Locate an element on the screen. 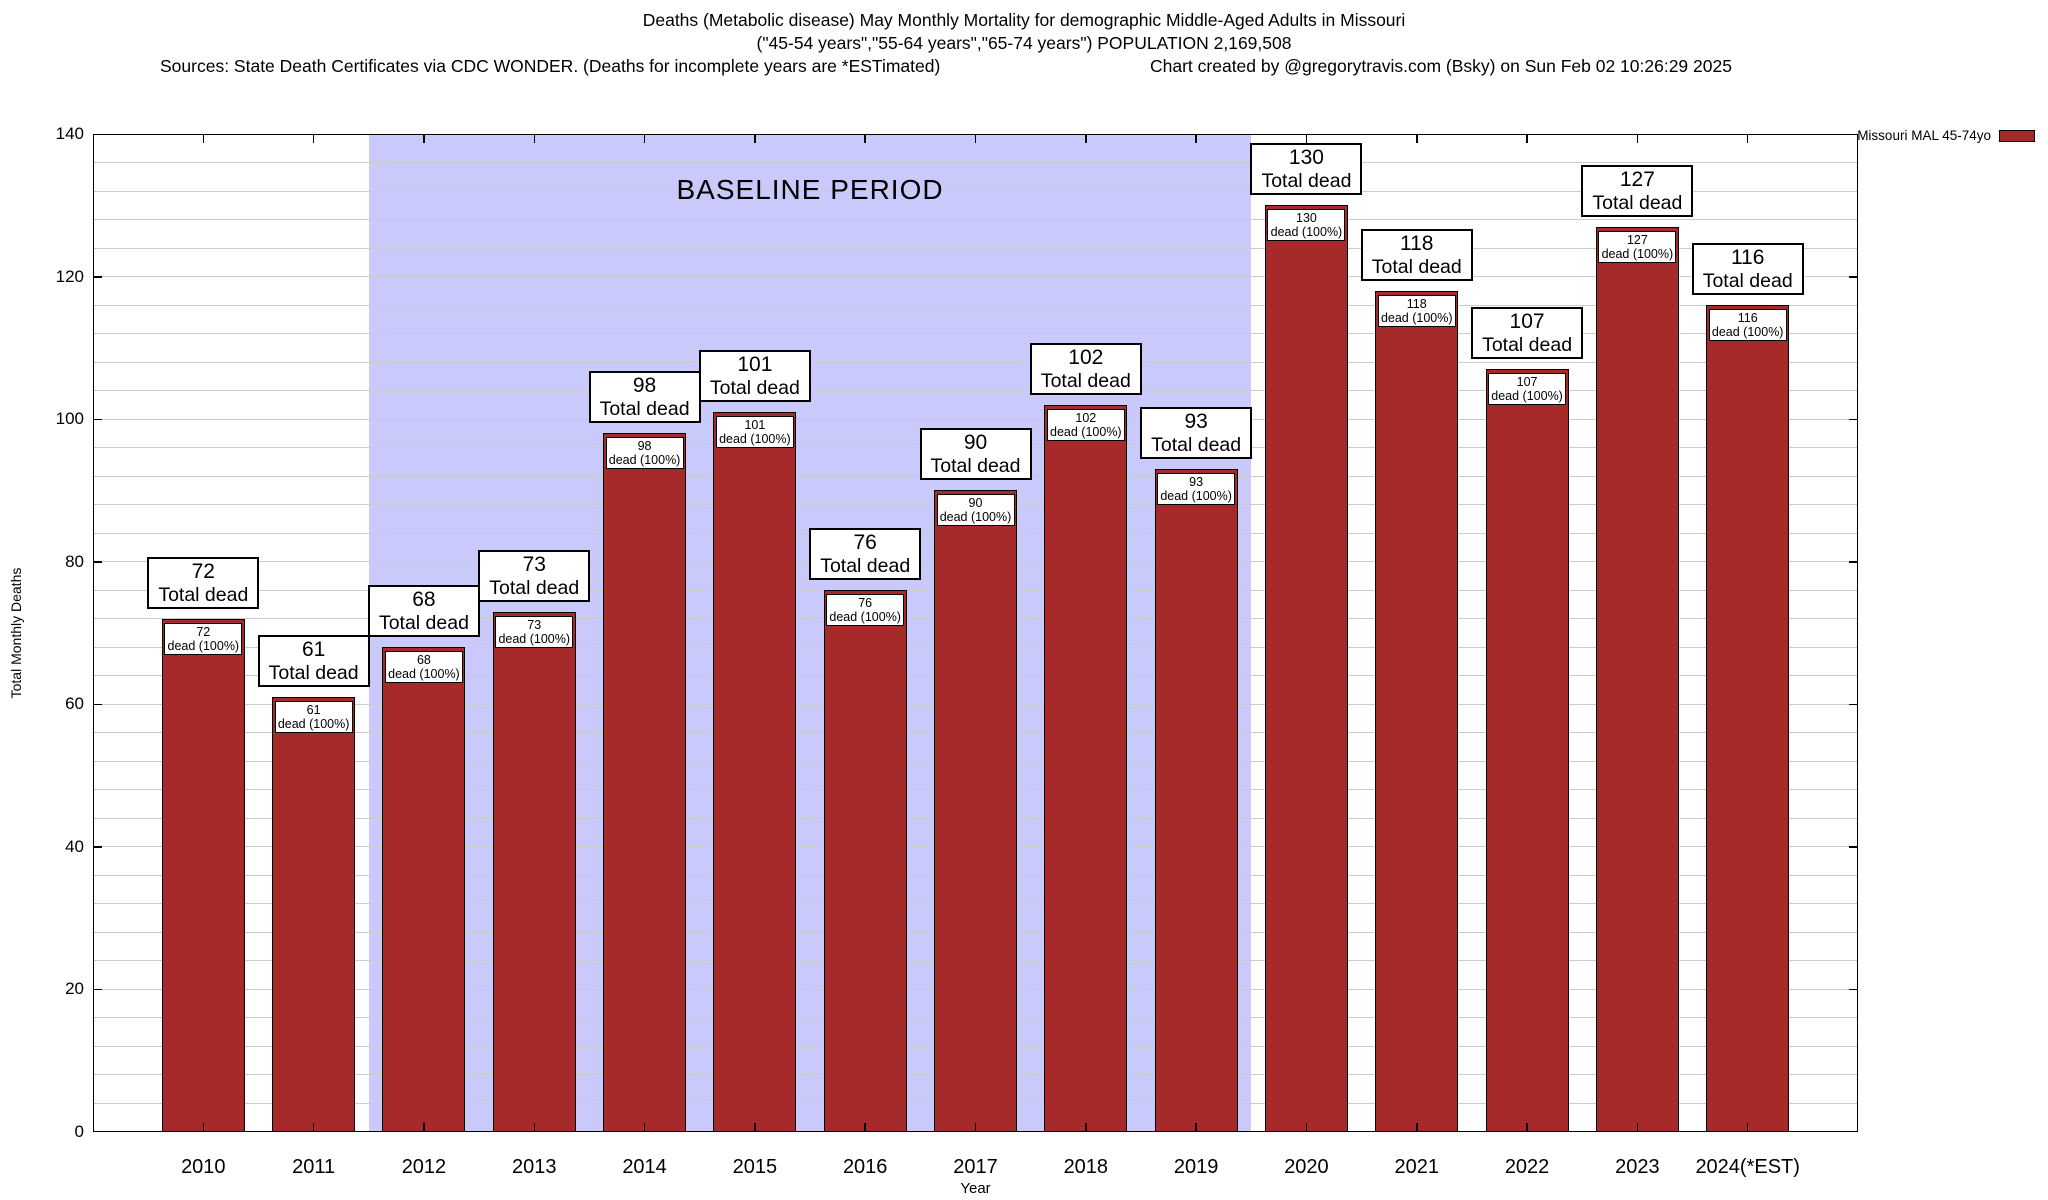 Image resolution: width=2048 pixels, height=1200 pixels. bar-total-label: 127 Total dead is located at coordinates (1637, 190).